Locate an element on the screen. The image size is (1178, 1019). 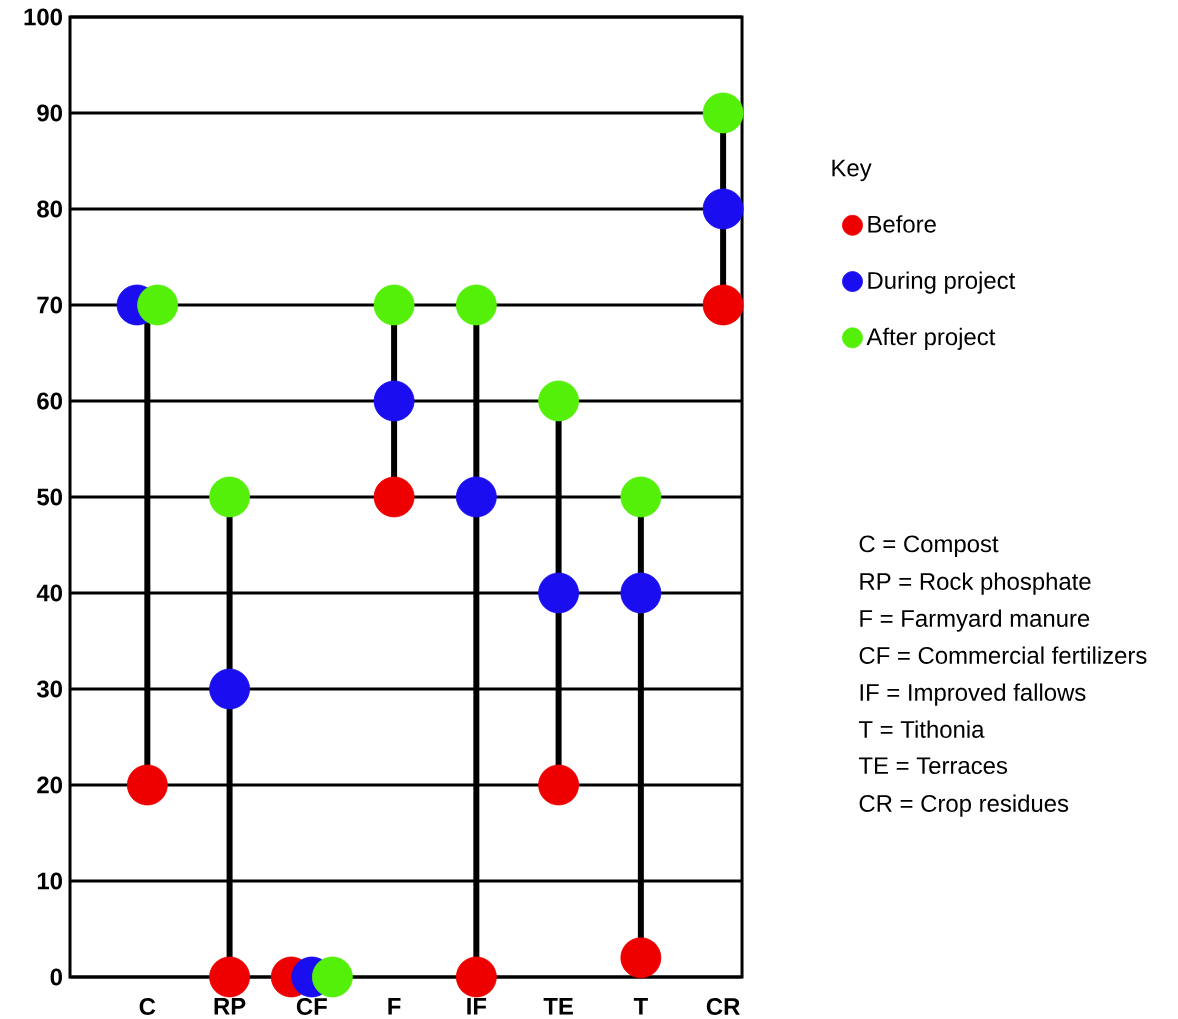
legend-label: Before is located at coordinates (902, 224).